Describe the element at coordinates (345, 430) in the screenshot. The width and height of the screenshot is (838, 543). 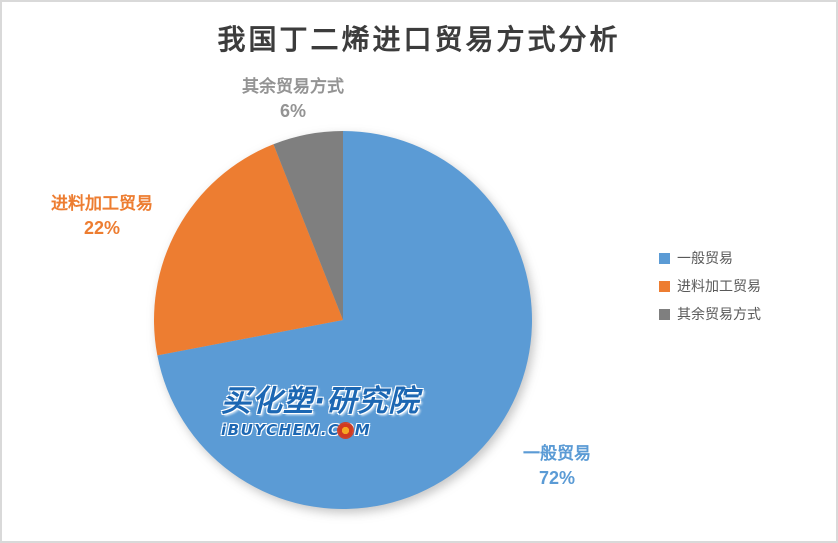
I see `gear-icon` at that location.